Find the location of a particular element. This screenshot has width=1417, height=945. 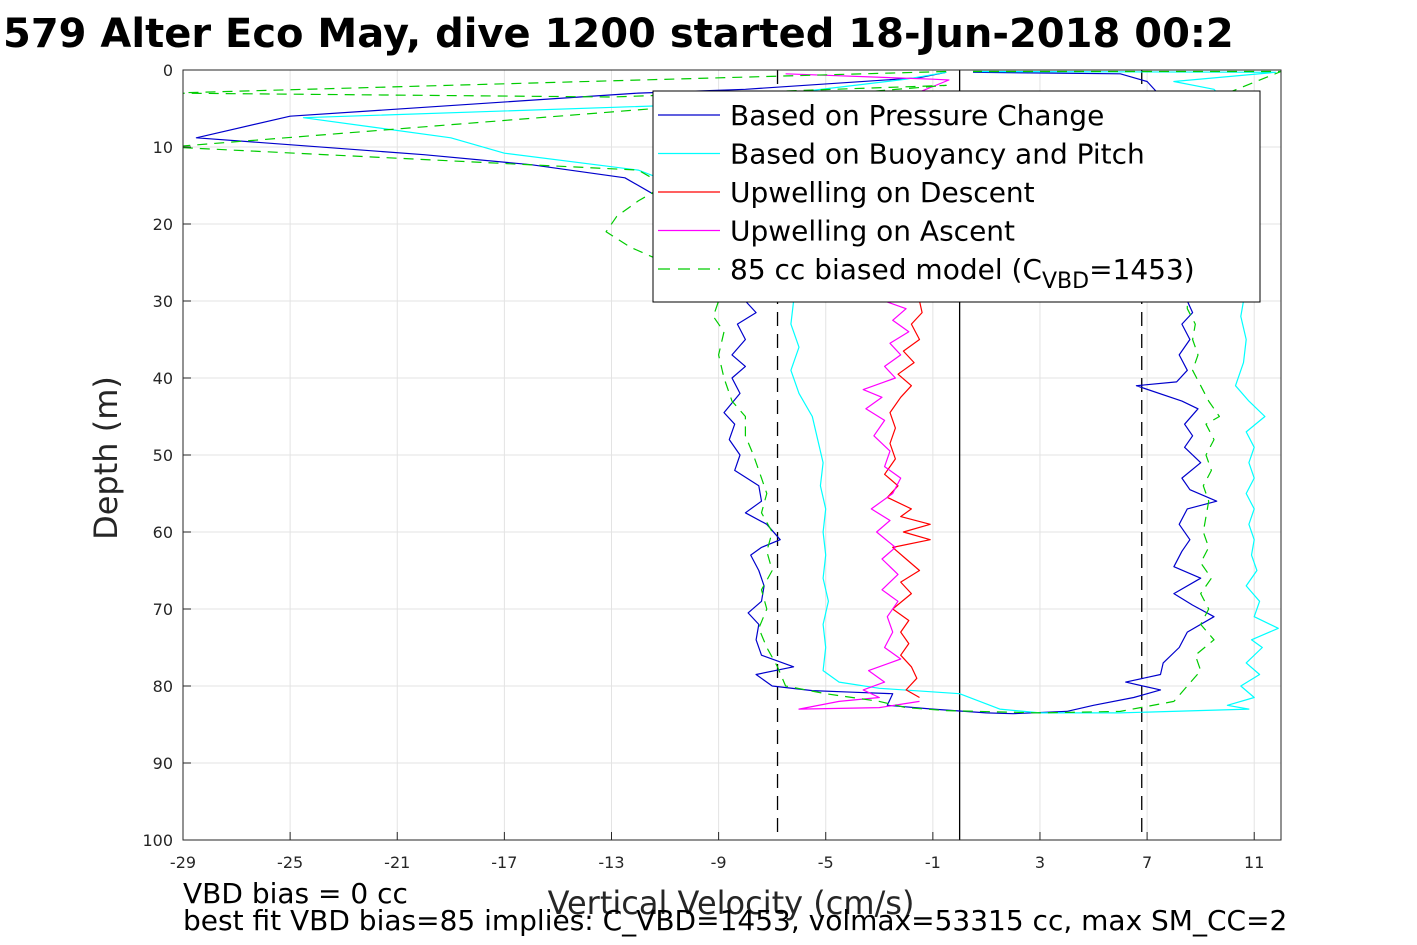

legend-label-prefix: 85 cc biased model (C is located at coordinates (886, 269).